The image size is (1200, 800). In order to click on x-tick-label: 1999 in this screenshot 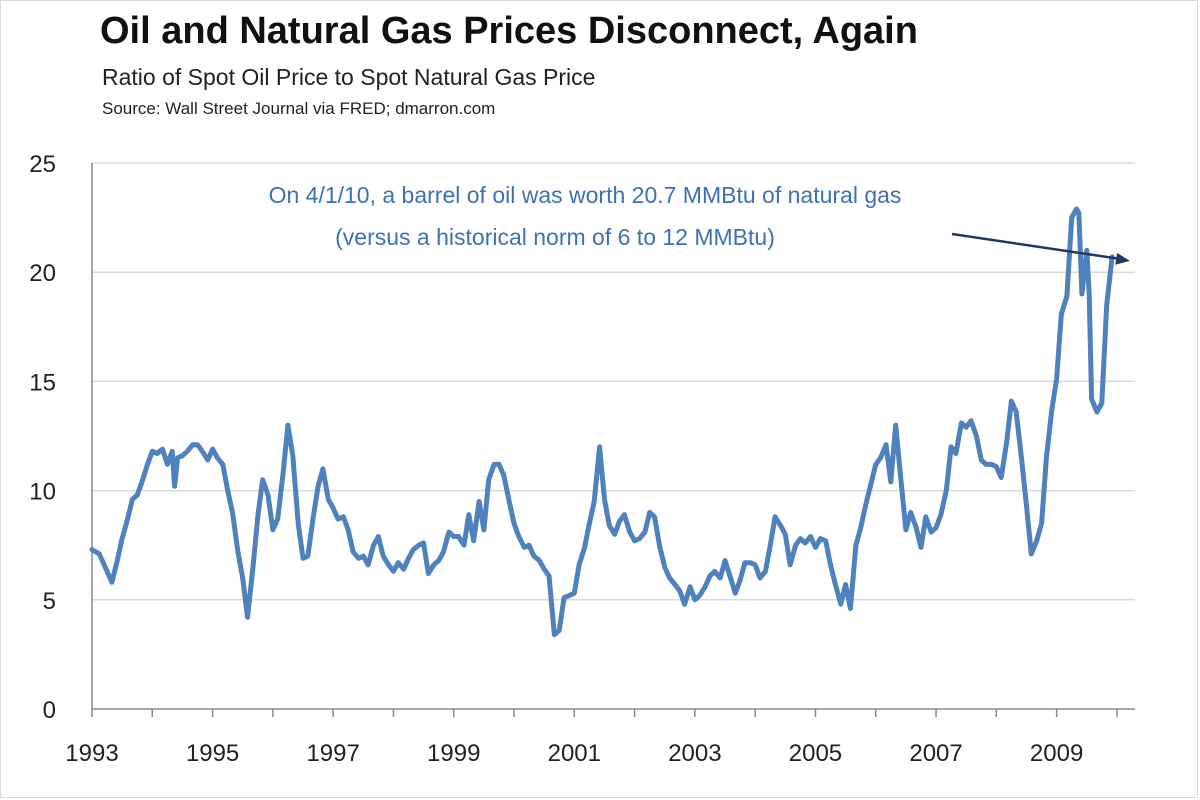, I will do `click(453, 753)`.